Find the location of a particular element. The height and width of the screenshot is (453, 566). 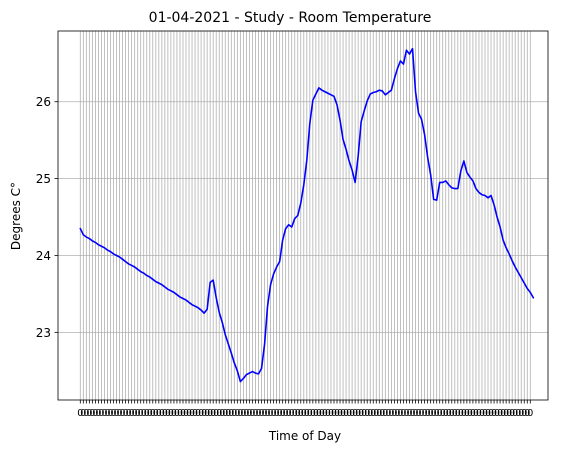

y-tick-label: 26 is located at coordinates (43, 102).